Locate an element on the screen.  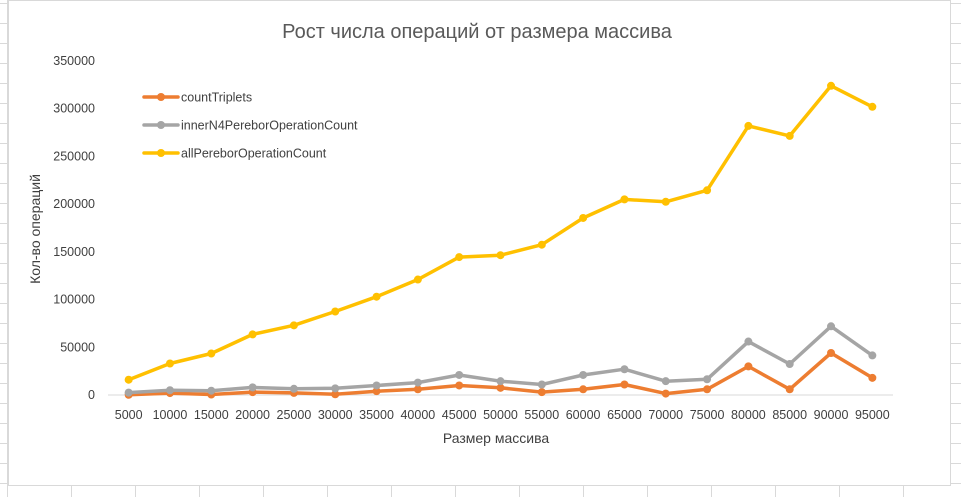
x-tick-label: 40000 is located at coordinates (417, 415).